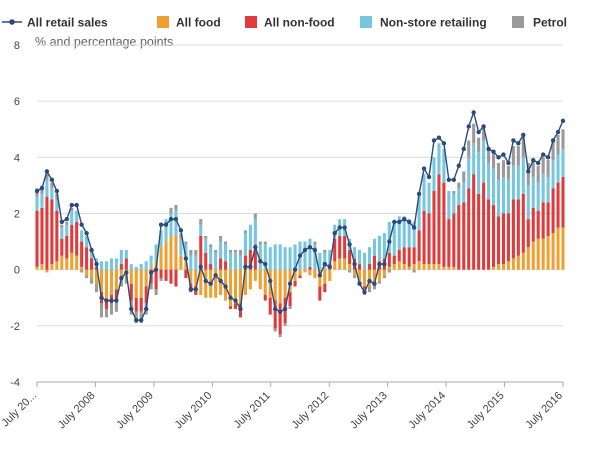 The height and width of the screenshot is (450, 600). I want to click on legend-item-all-non-food: All non-food, so click(290, 23).